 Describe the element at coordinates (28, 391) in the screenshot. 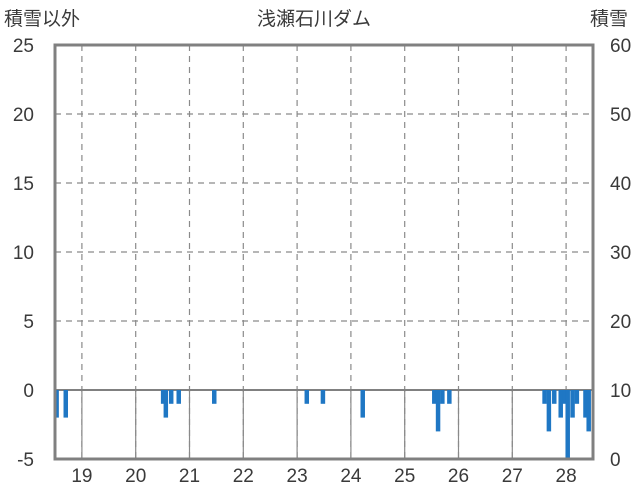

I see `y-left-tick-label: 0` at that location.